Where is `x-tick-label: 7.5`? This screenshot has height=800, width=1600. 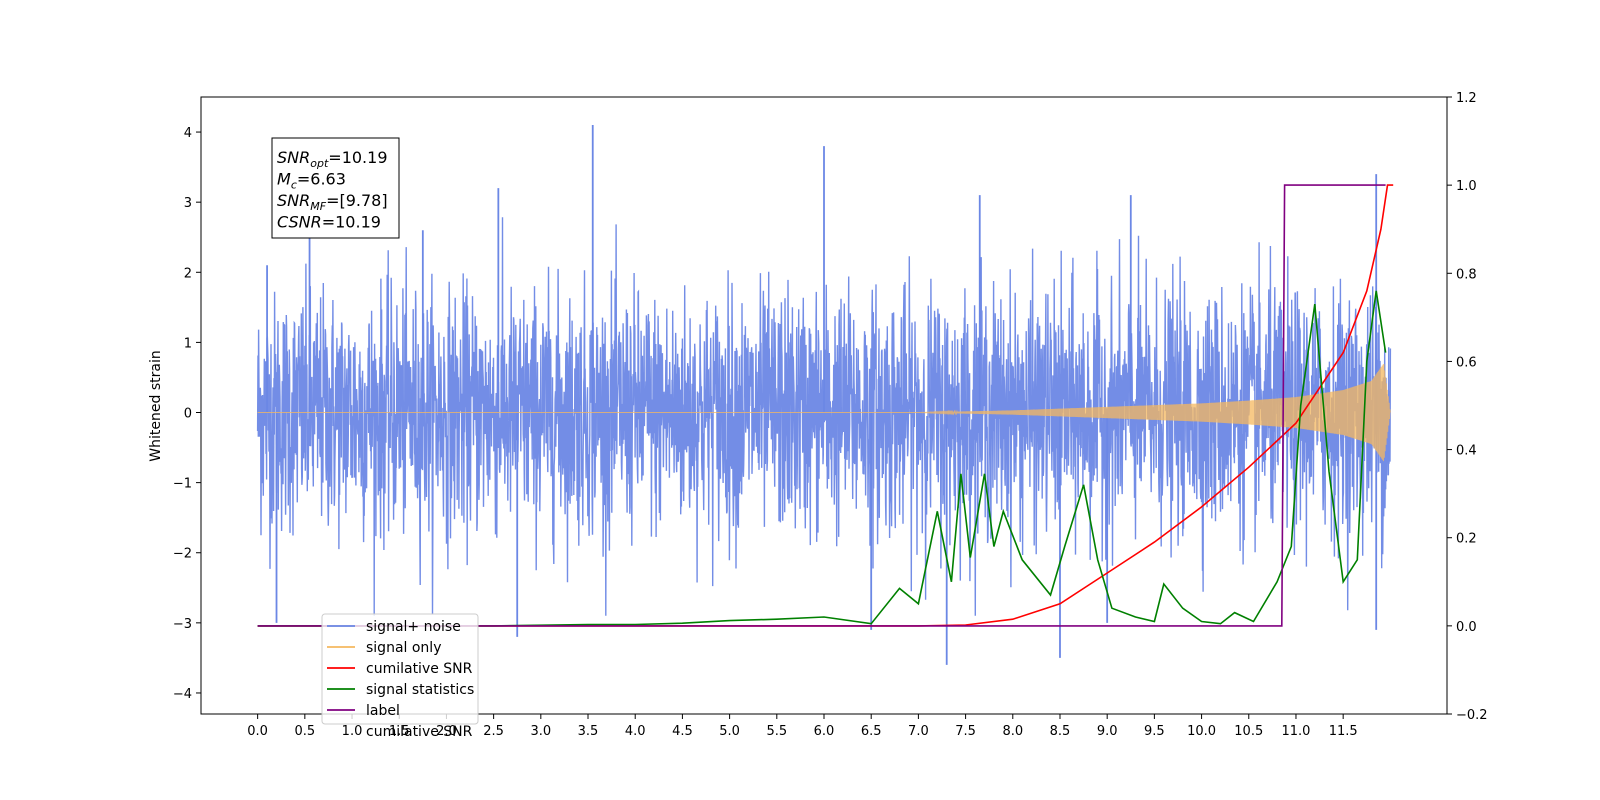
x-tick-label: 7.5 is located at coordinates (965, 731).